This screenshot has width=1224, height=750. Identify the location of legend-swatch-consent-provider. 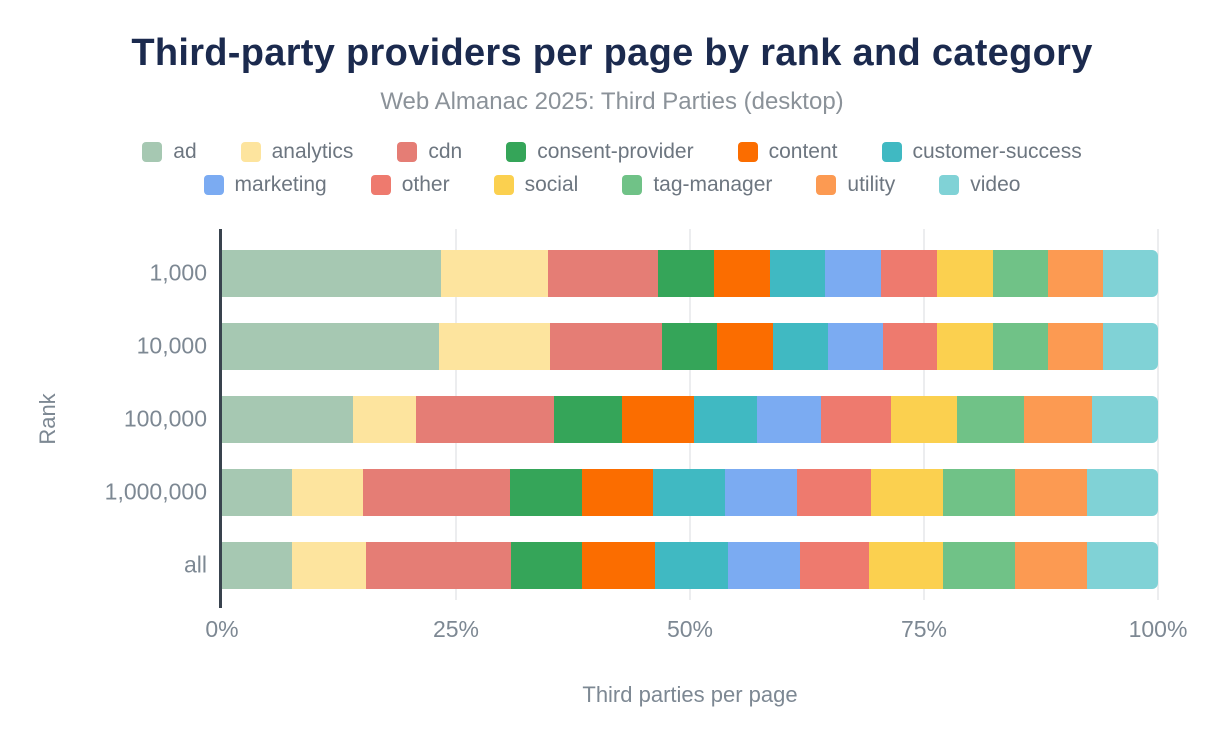
(516, 151).